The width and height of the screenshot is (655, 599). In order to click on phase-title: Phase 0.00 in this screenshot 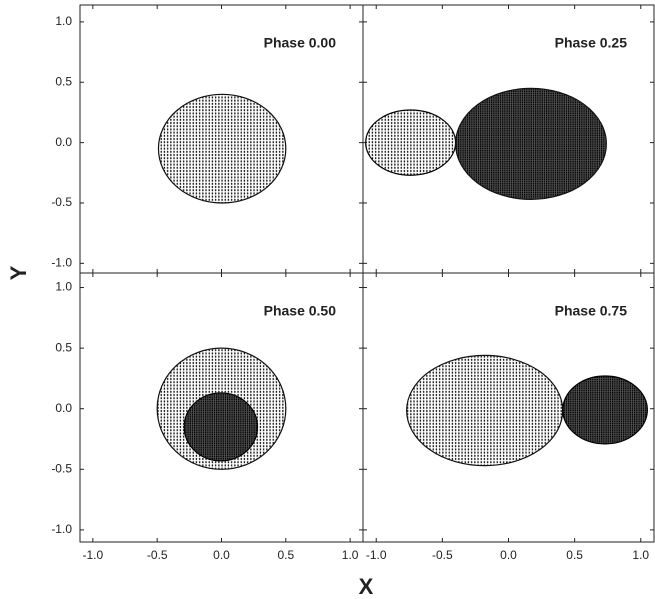, I will do `click(300, 43)`.